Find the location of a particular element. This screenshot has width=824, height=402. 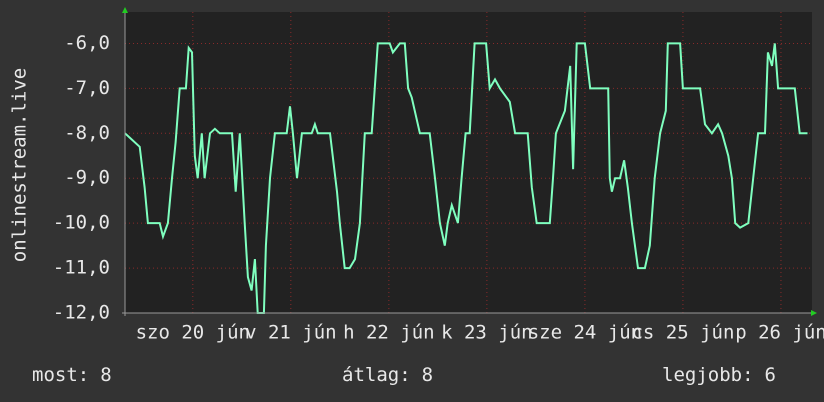

stat-value: 6 is located at coordinates (770, 375).